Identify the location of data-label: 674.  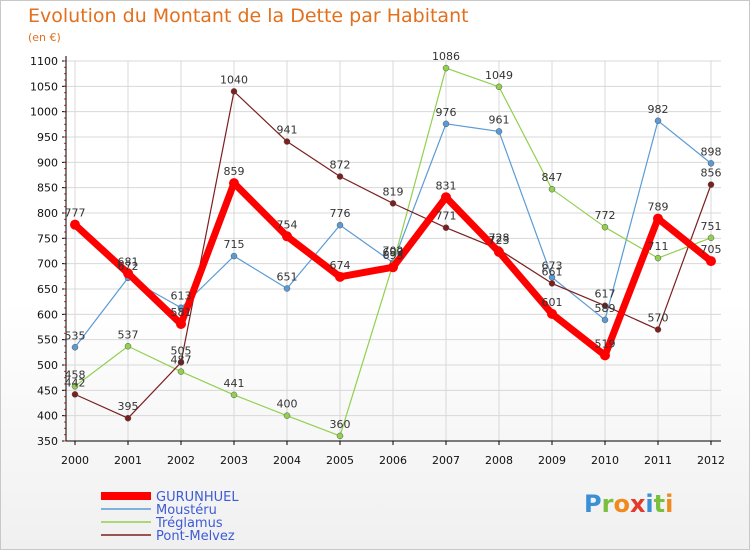
(340, 265).